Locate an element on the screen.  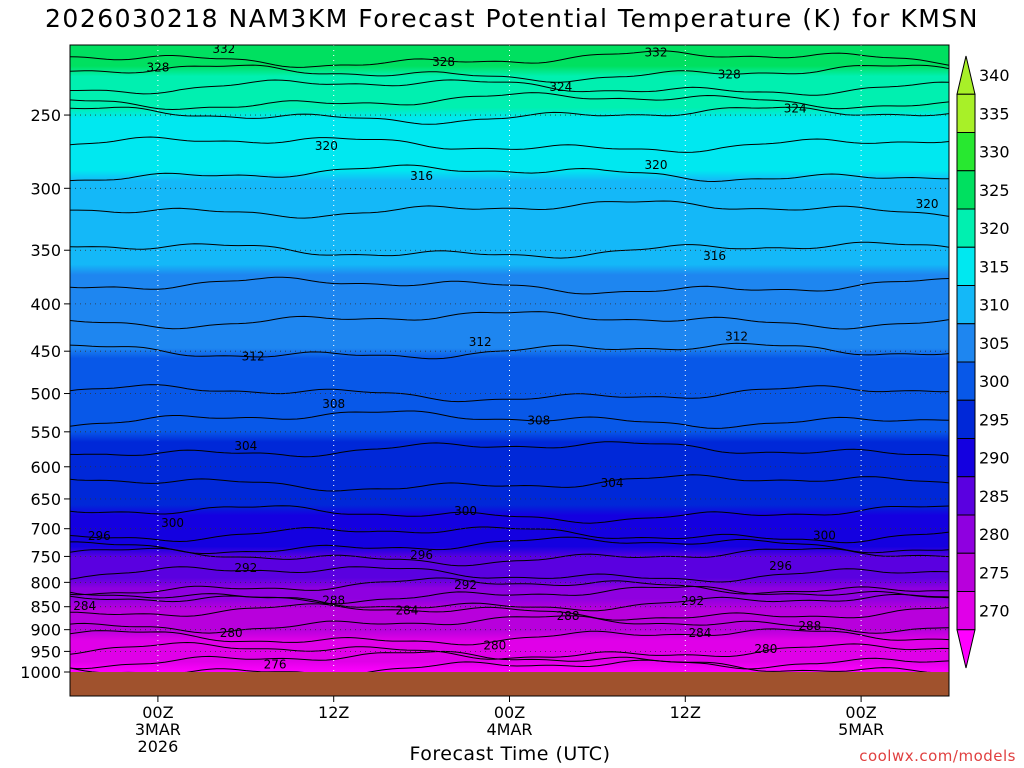
y-tick-label: 850 is located at coordinates (45, 607).